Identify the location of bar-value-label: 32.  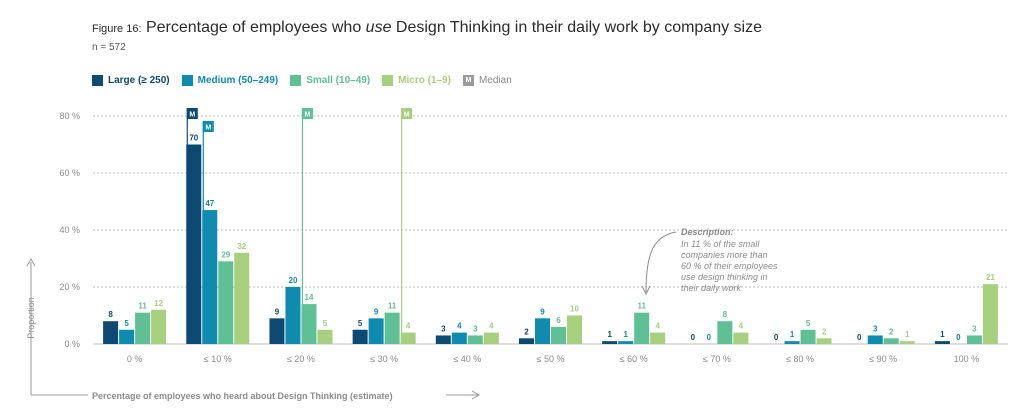
(241, 246).